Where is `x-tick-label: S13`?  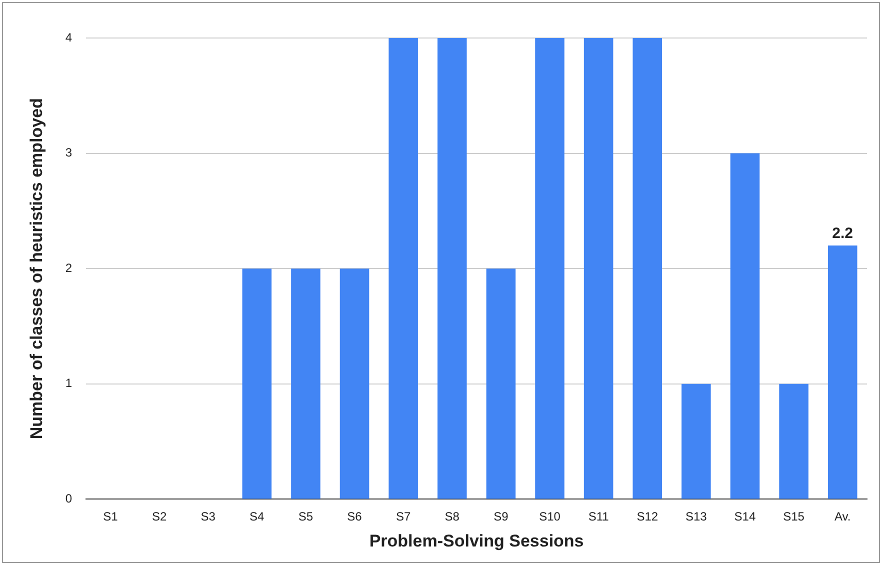
x-tick-label: S13 is located at coordinates (696, 517).